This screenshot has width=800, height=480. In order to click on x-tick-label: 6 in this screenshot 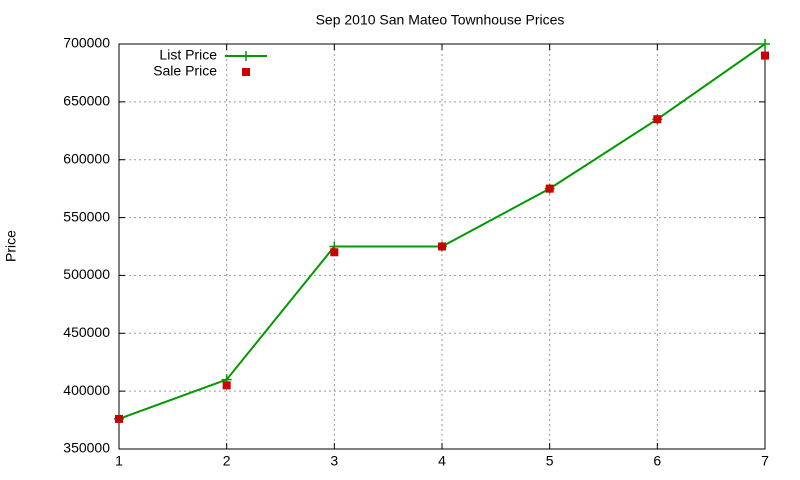, I will do `click(657, 461)`.